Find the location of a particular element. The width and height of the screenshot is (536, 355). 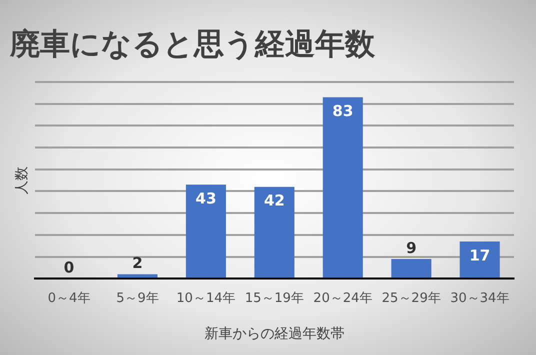

x-tick-label: 20～24年 is located at coordinates (342, 298).